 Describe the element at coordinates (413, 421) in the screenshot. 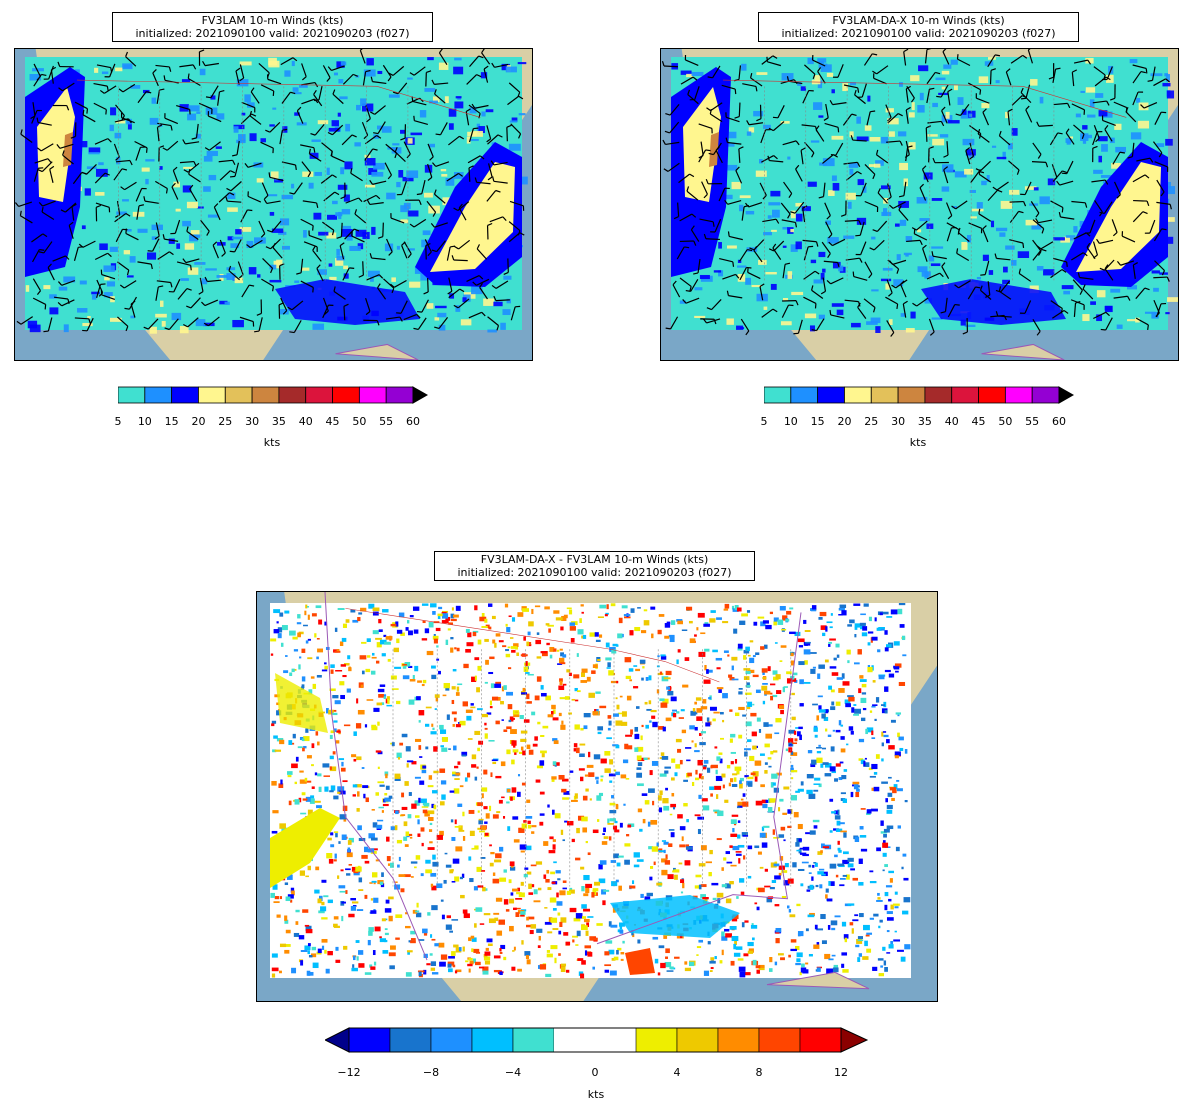

I see `colorbar-tick-label: 60` at that location.